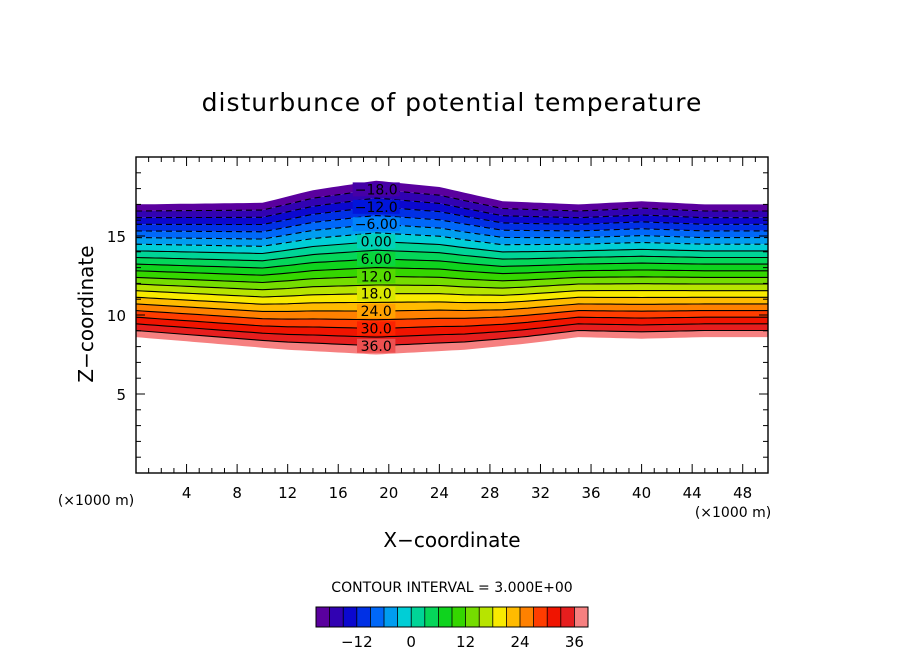  Describe the element at coordinates (733, 513) in the screenshot. I see `x-unit-label: (×1000 m)` at that location.